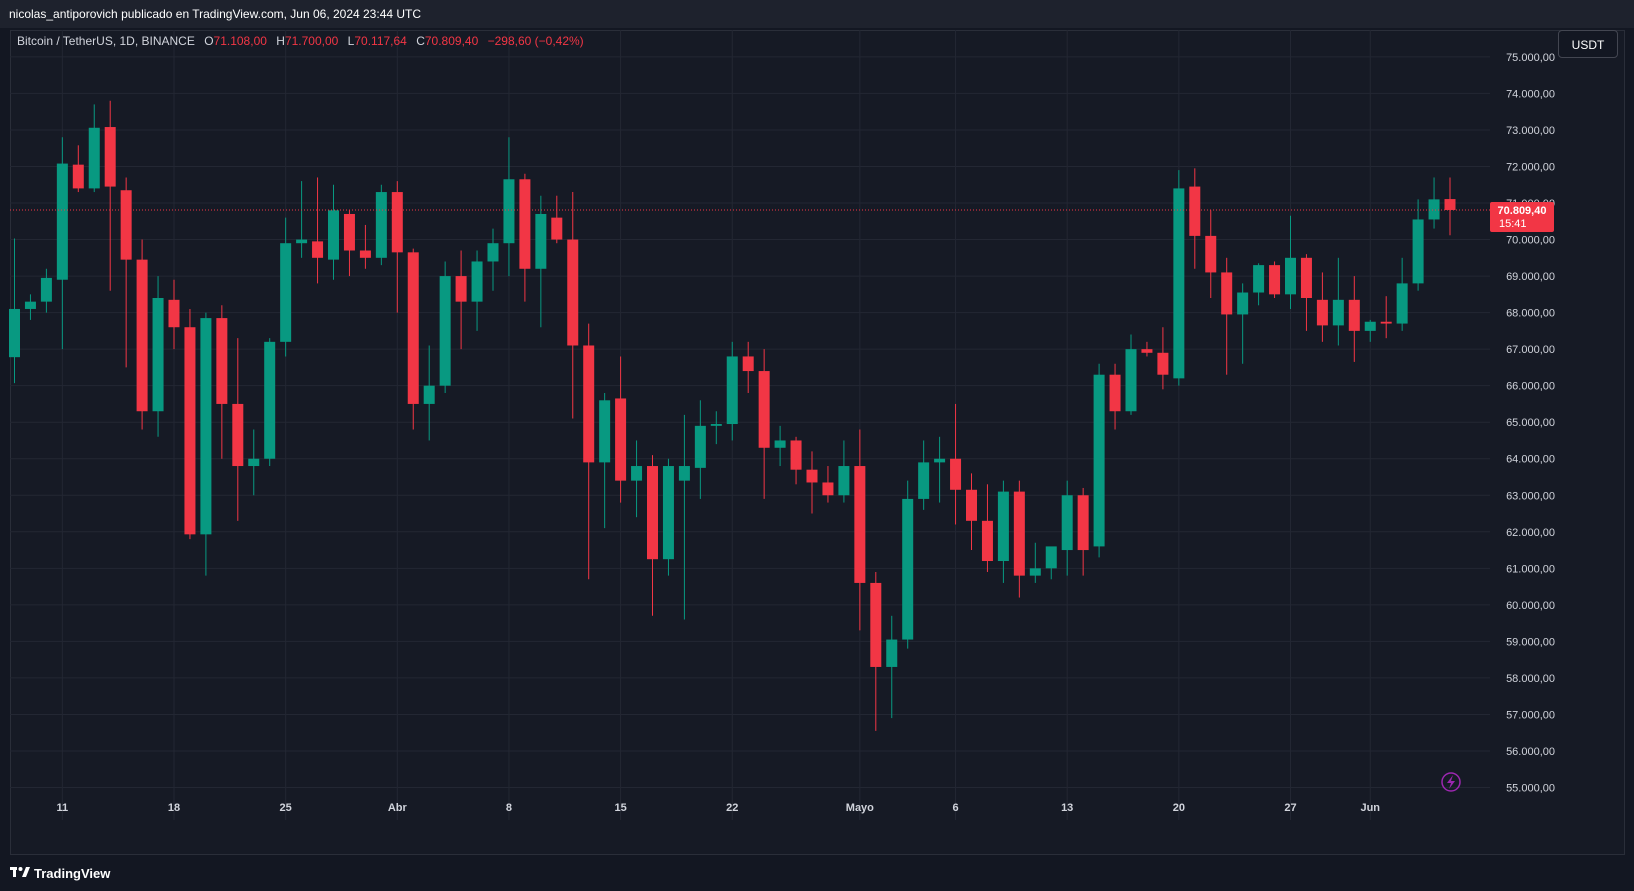 This screenshot has width=1634, height=891. What do you see at coordinates (398, 808) in the screenshot?
I see `x-tick-label: Abr` at bounding box center [398, 808].